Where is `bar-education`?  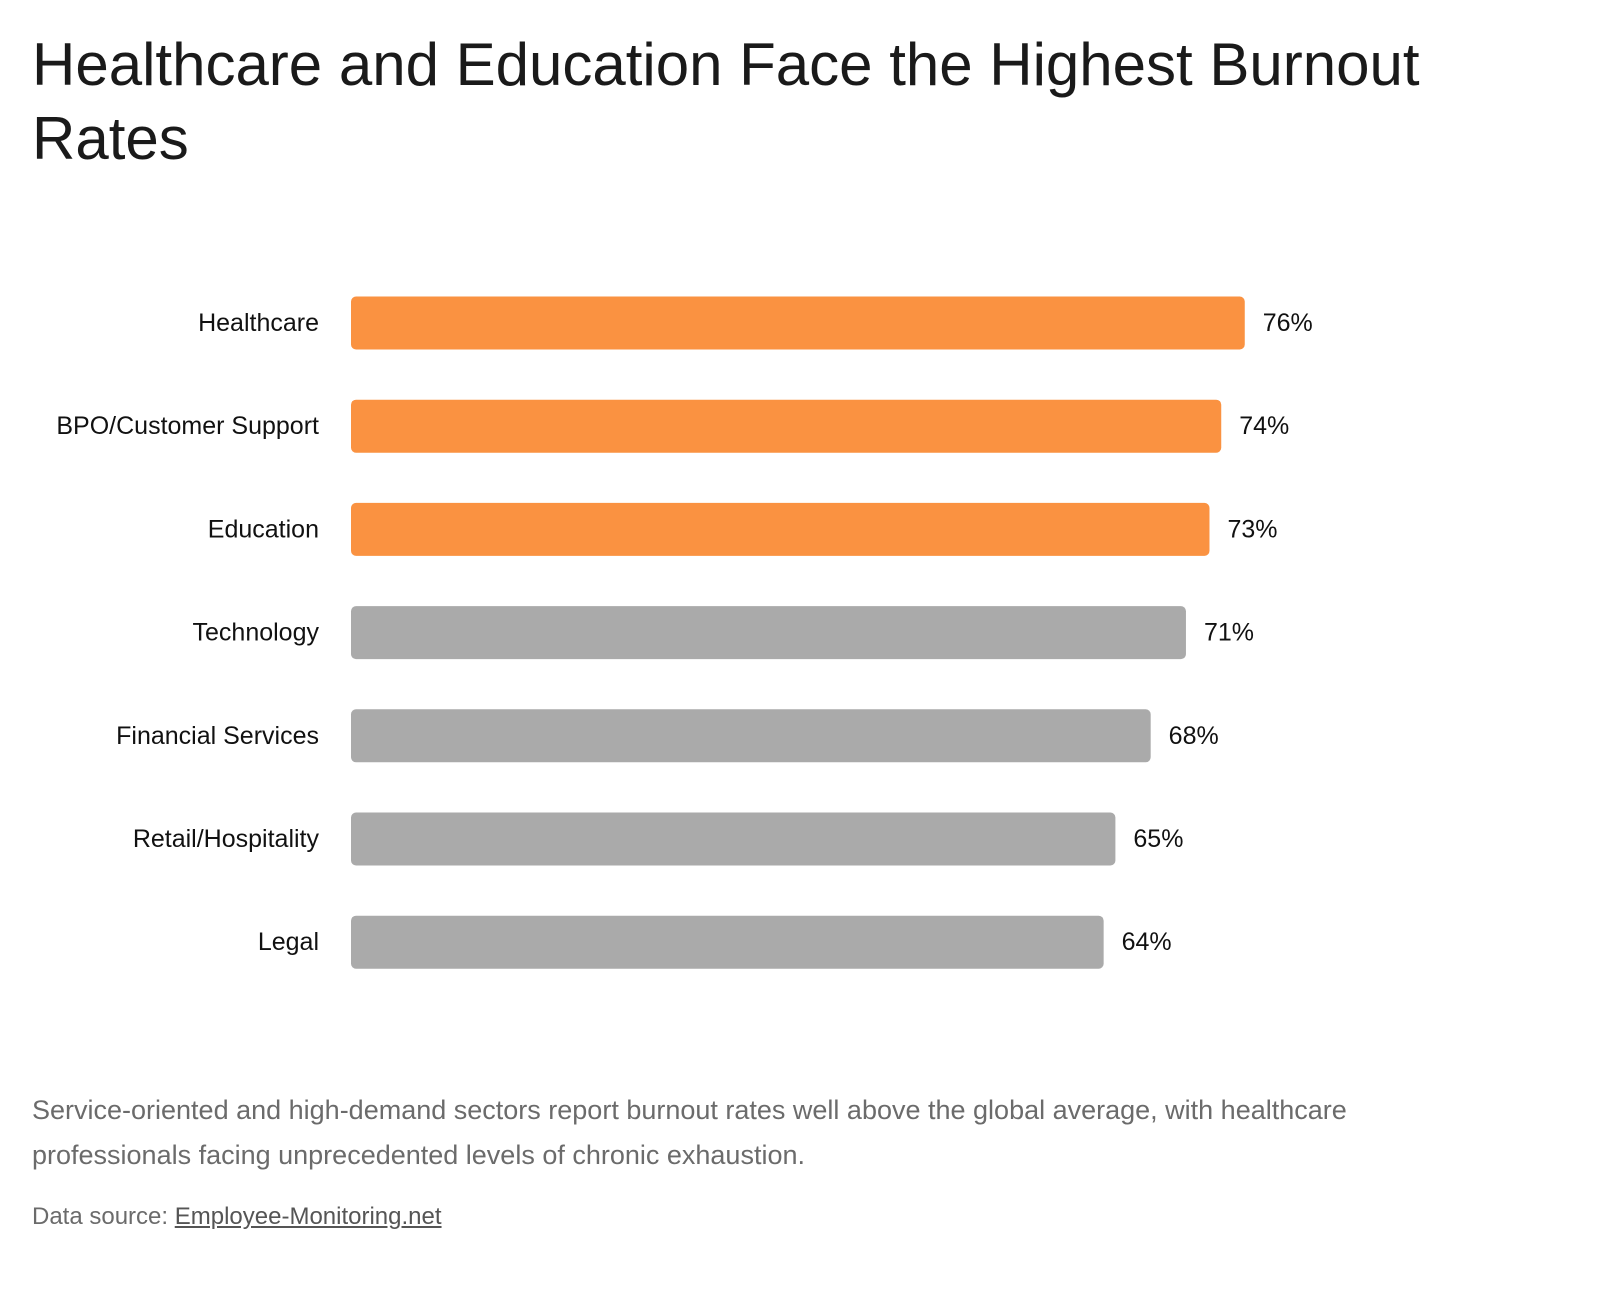
bar-education is located at coordinates (780, 529).